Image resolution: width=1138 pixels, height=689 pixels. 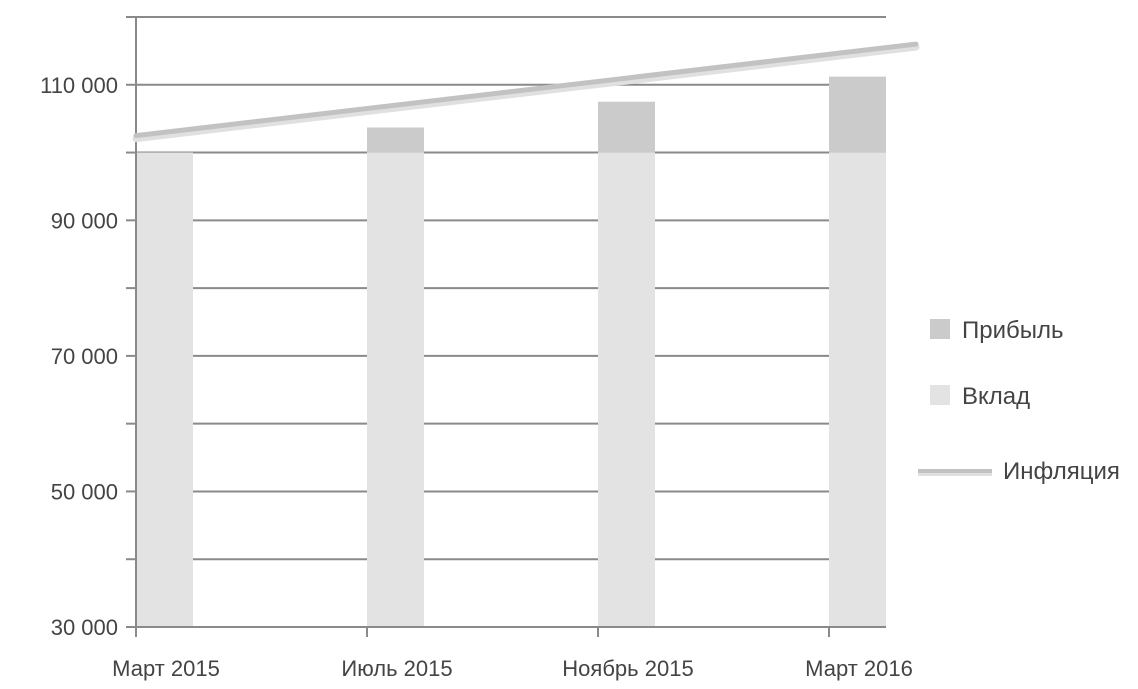 I want to click on inflation-line-group, so click(x=526, y=92).